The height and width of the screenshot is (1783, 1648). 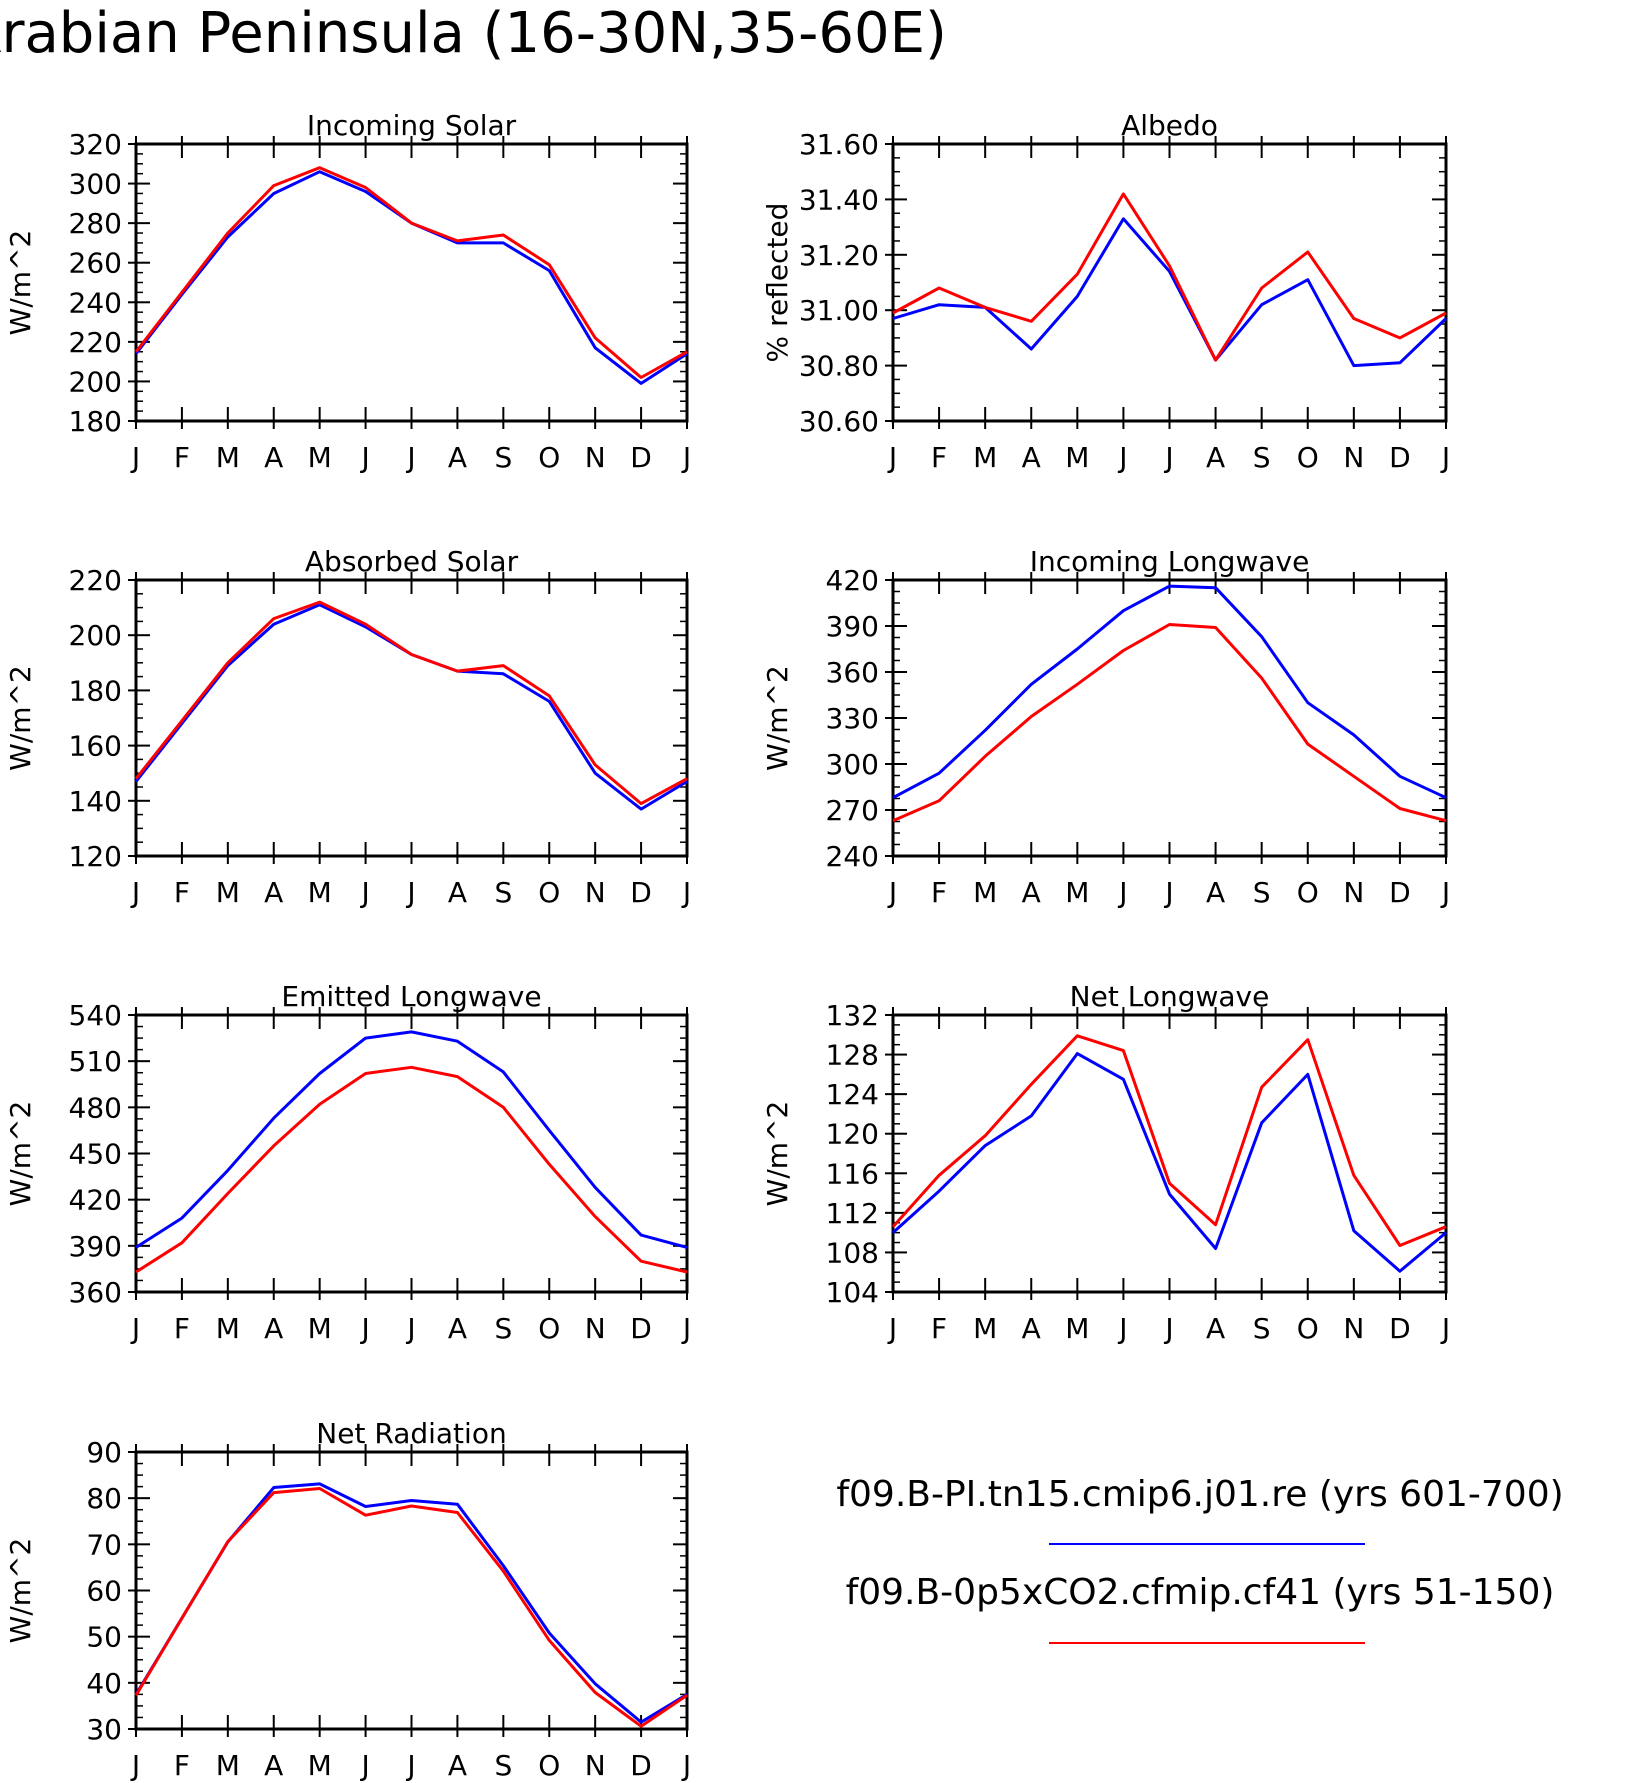 I want to click on y-tick-label: 180, so click(x=95, y=690).